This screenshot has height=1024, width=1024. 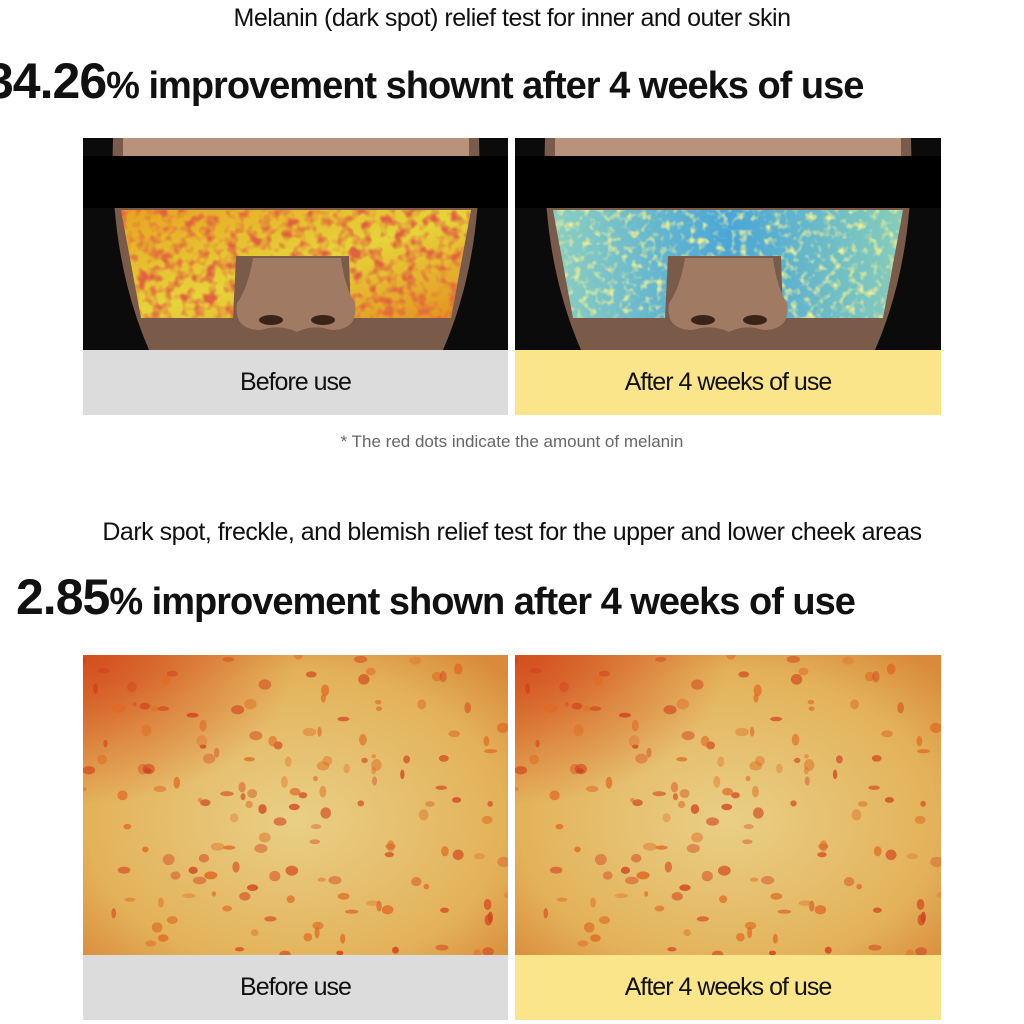 I want to click on eye-bar, so click(x=295, y=182).